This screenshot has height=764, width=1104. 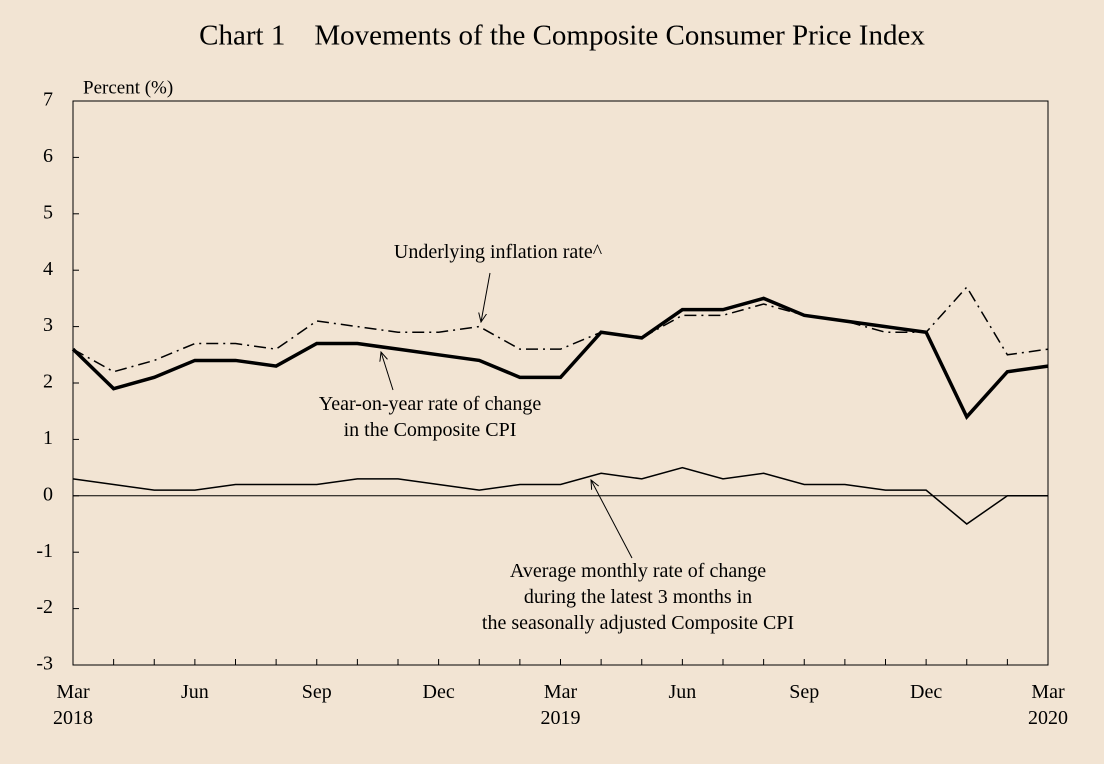 What do you see at coordinates (48, 494) in the screenshot?
I see `y-tick-label: 0` at bounding box center [48, 494].